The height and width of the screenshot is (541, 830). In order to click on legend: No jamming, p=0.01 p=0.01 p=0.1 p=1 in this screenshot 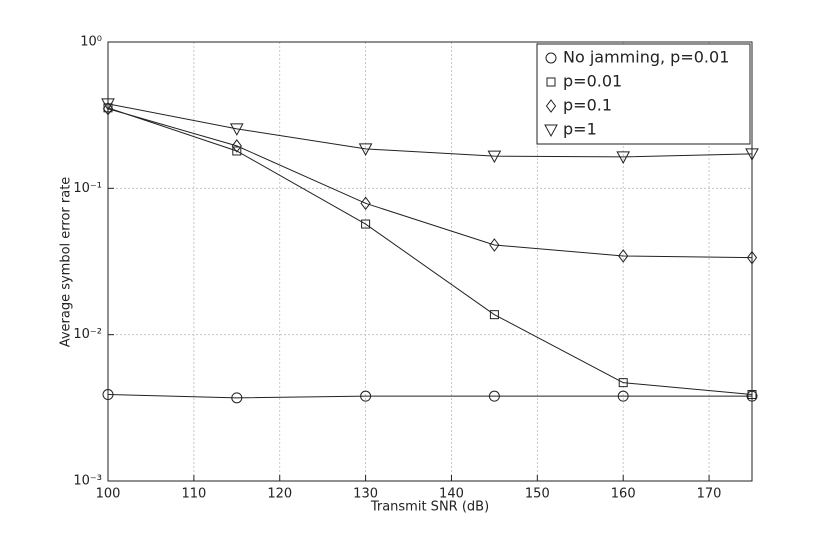, I will do `click(643, 94)`.